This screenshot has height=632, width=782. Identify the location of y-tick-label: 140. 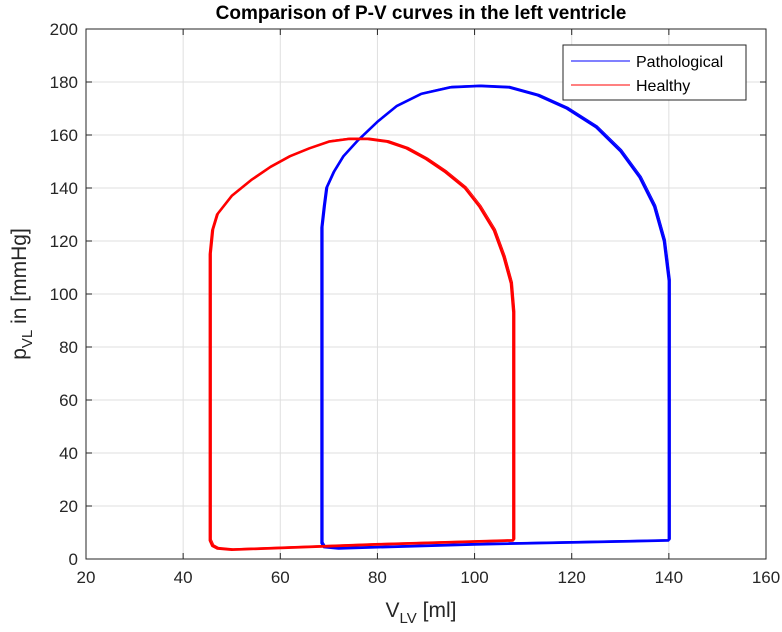
(64, 188).